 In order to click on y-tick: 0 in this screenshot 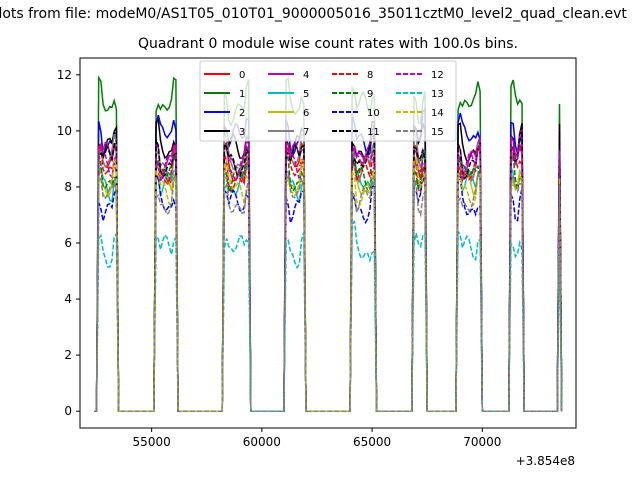, I will do `click(72, 411)`.